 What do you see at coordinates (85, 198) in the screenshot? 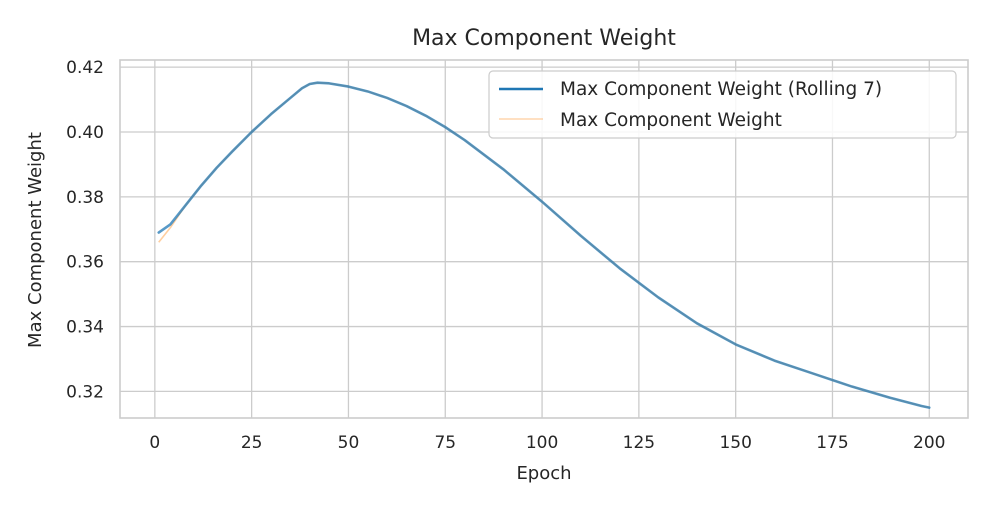
I see `y-tick-label: 0.38` at bounding box center [85, 198].